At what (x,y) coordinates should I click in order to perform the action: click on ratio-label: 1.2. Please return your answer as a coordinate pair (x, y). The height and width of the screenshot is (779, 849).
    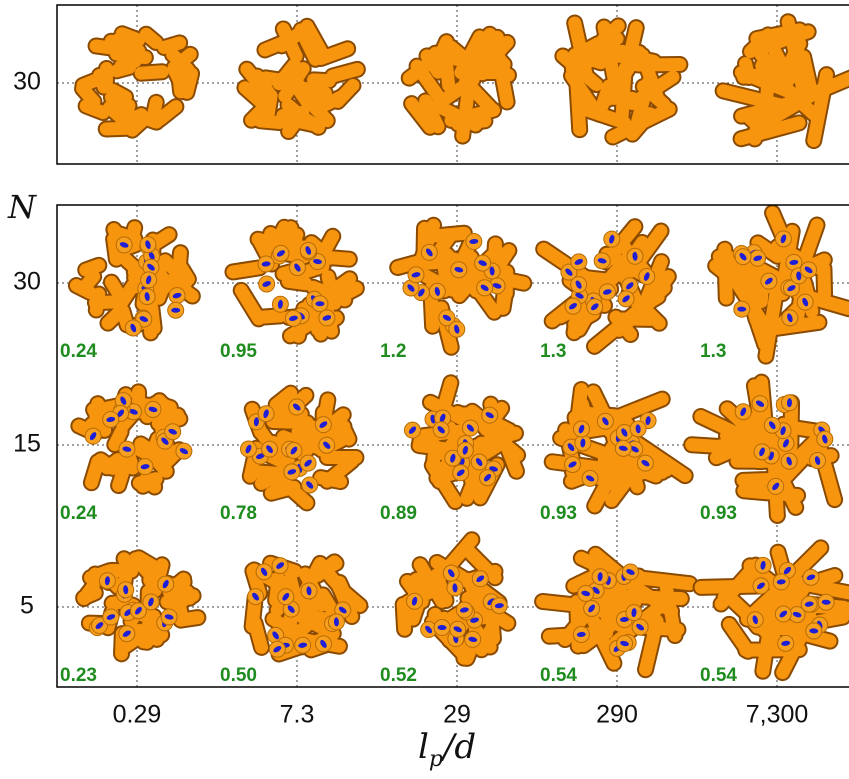
    Looking at the image, I should click on (393, 351).